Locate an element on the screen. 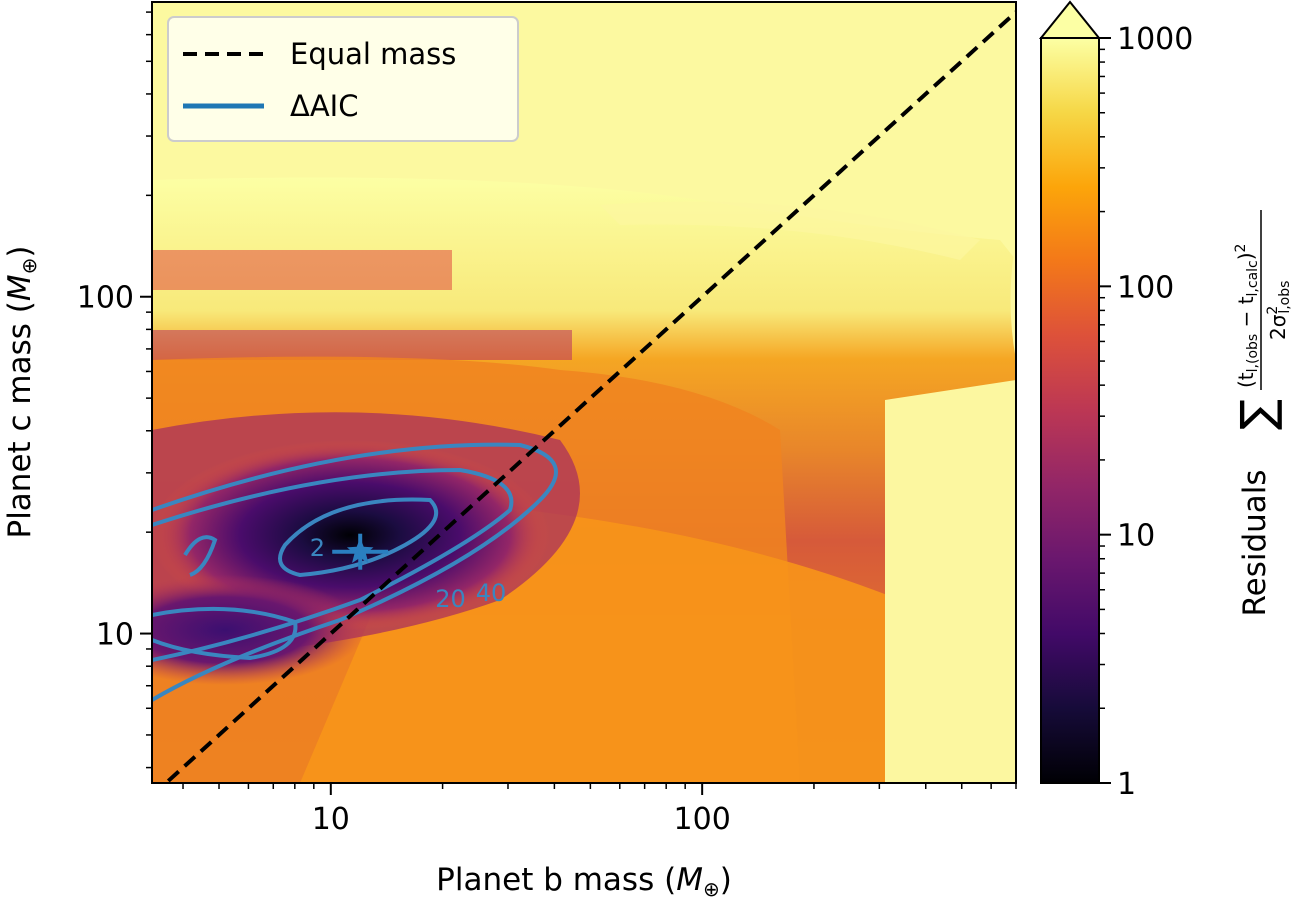 This screenshot has width=1295, height=897. y-axis-label: Planet c mass (M⊕) is located at coordinates (21, 392).